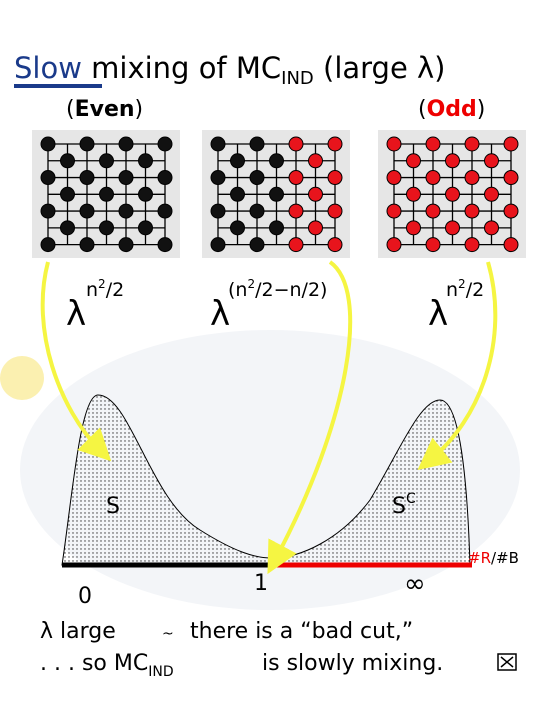 Image resolution: width=540 pixels, height=720 pixels. Describe the element at coordinates (352, 663) in the screenshot. I see `footer-part: is slowly mixing.` at that location.